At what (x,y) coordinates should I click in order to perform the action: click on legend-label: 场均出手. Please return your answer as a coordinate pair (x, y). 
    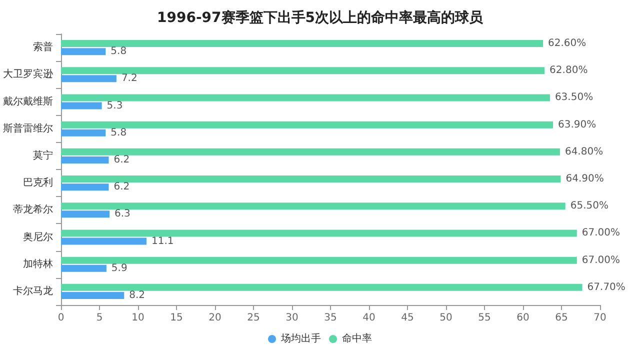
    Looking at the image, I should click on (300, 338).